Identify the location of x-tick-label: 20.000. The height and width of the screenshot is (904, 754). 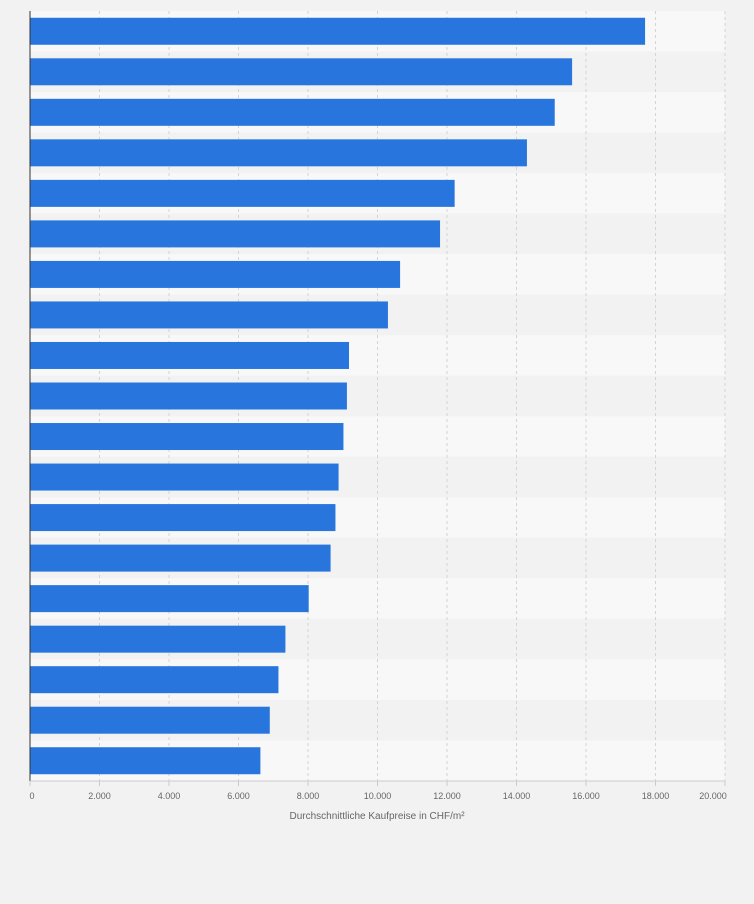
(713, 796).